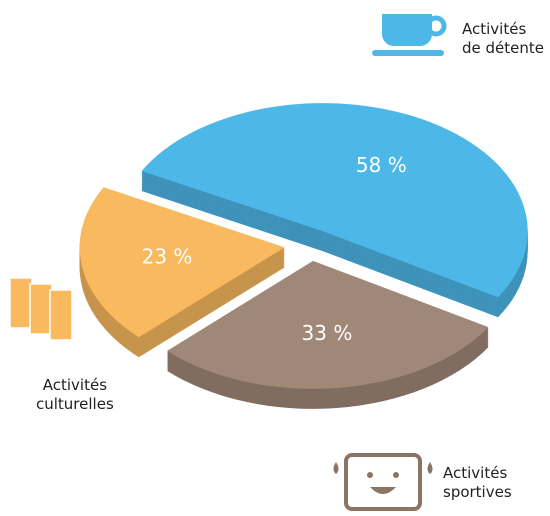 The width and height of the screenshot is (550, 516). What do you see at coordinates (41, 309) in the screenshot?
I see `books-icon` at bounding box center [41, 309].